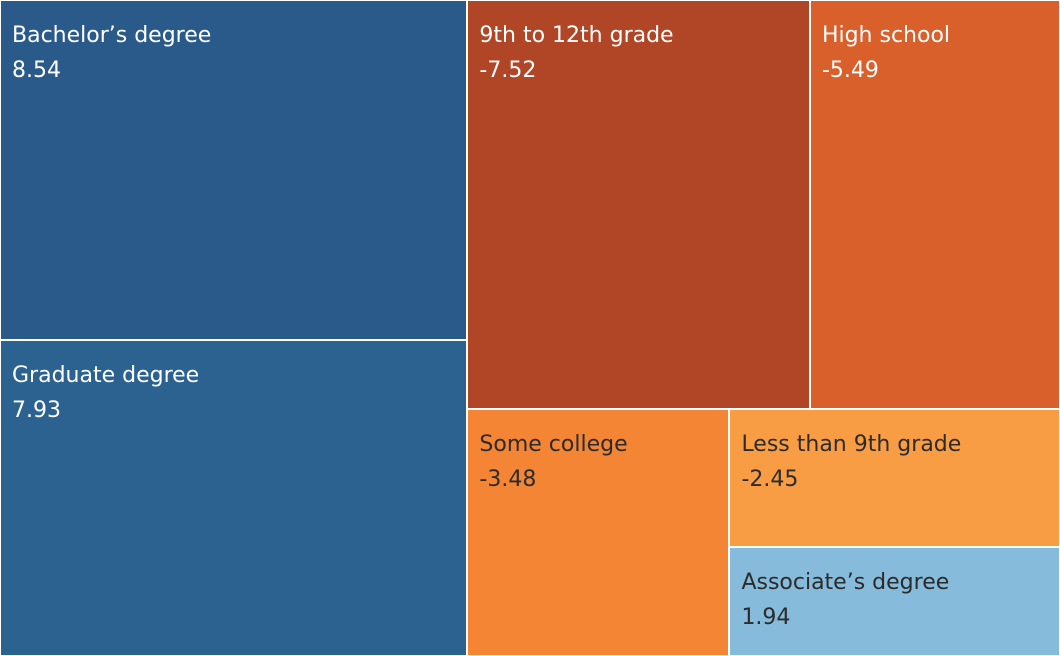 This screenshot has height=656, width=1060. I want to click on tile-value: -2.45, so click(770, 479).